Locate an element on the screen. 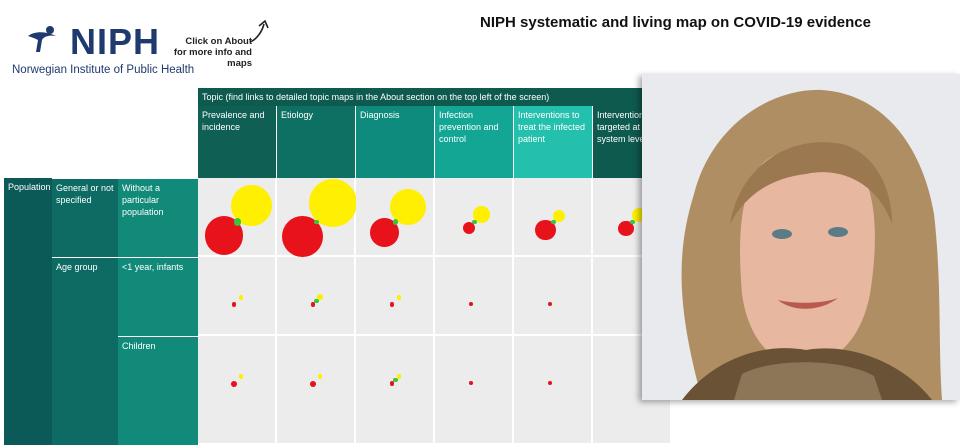 The image size is (960, 445). row-group-header: Age group is located at coordinates (85, 351).